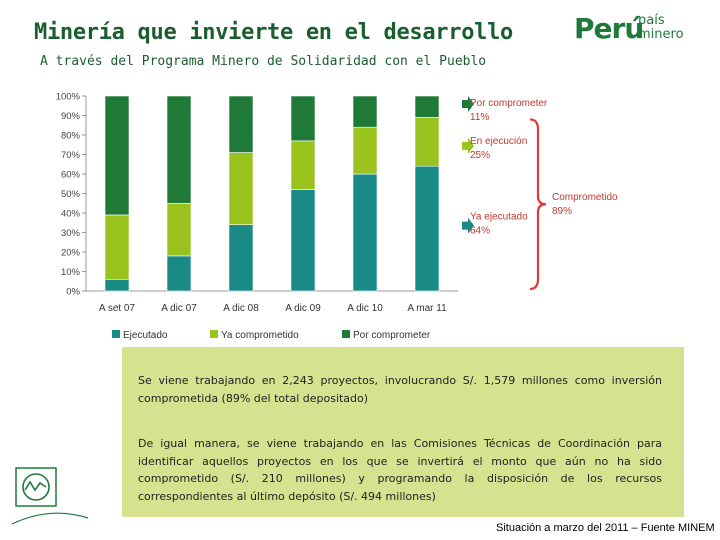  Describe the element at coordinates (71, 214) in the screenshot. I see `y-tick-label: 40%` at that location.